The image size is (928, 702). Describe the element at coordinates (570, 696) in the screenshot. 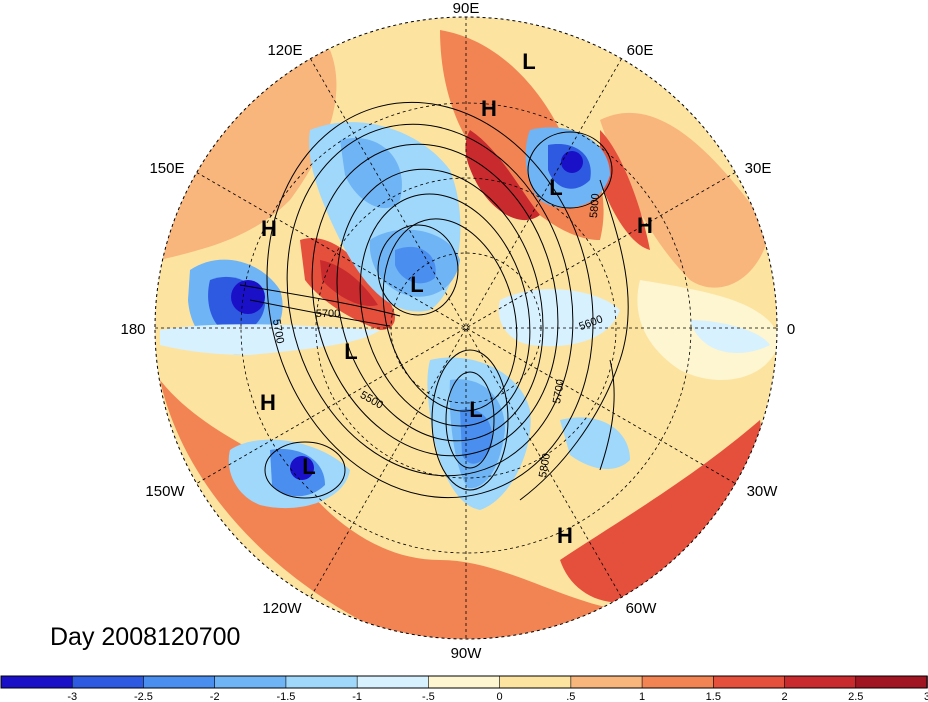

I see `colorbar-tick-label: .5` at that location.